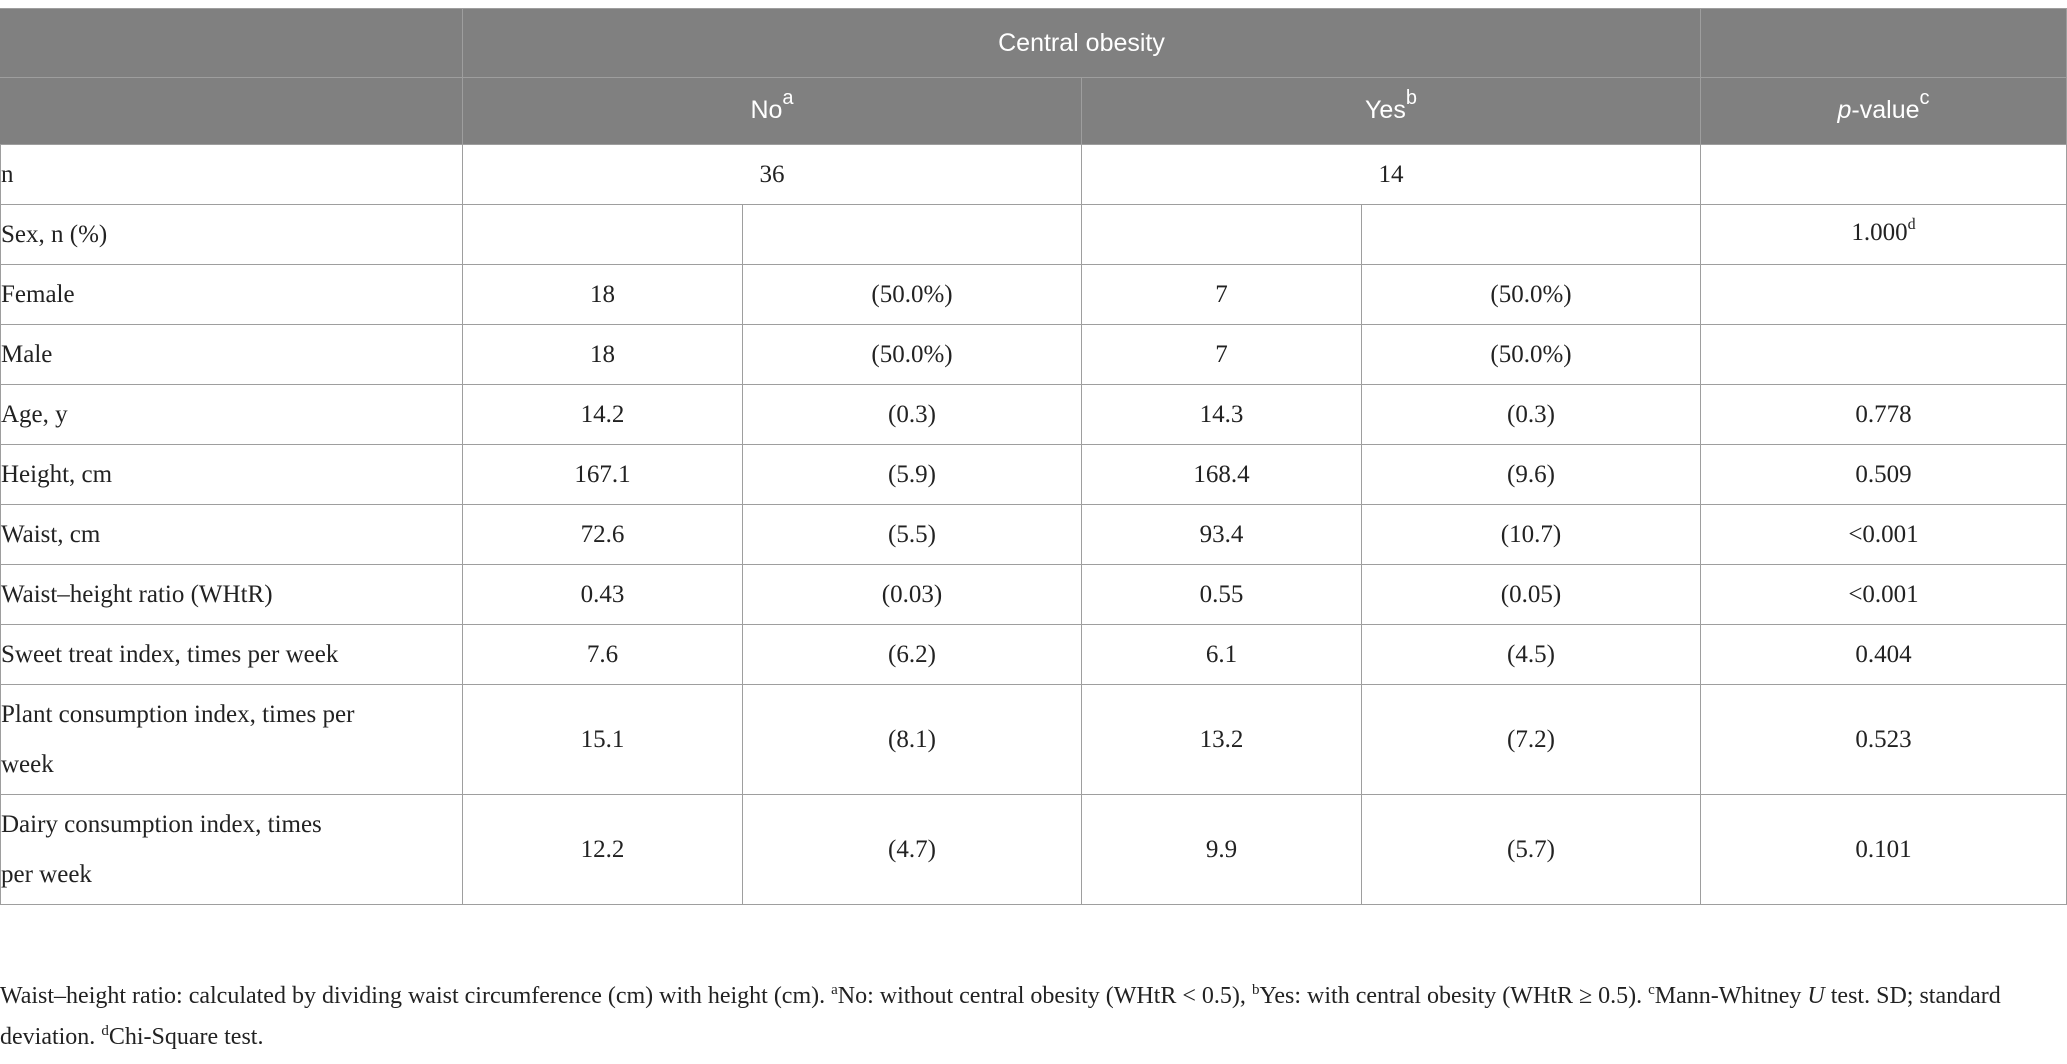 The width and height of the screenshot is (2067, 1064). What do you see at coordinates (912, 234) in the screenshot?
I see `sex-no-sd` at bounding box center [912, 234].